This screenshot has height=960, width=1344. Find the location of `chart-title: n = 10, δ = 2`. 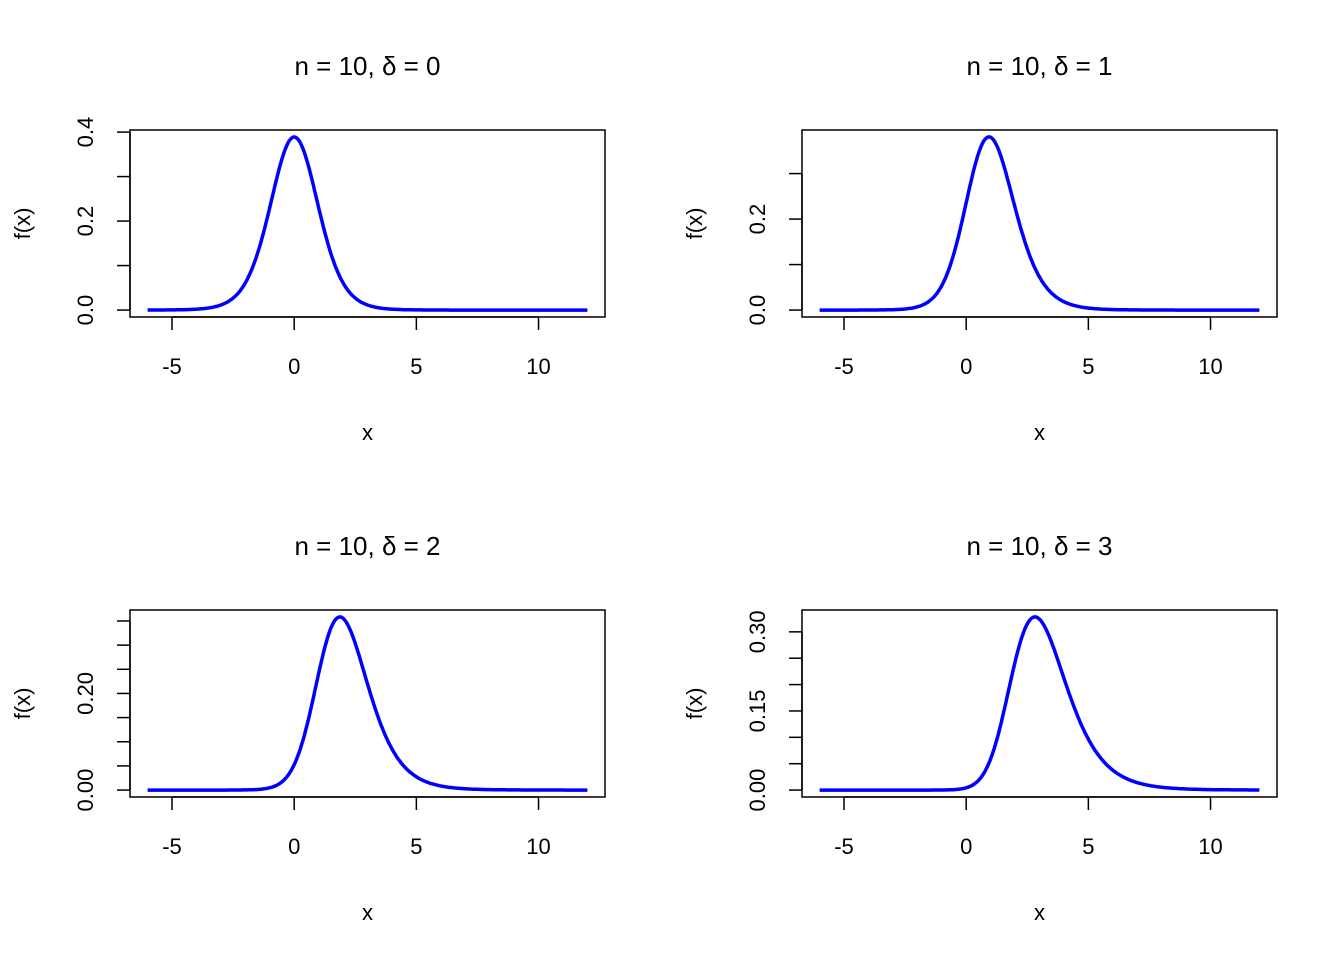

chart-title: n = 10, δ = 2 is located at coordinates (367, 546).